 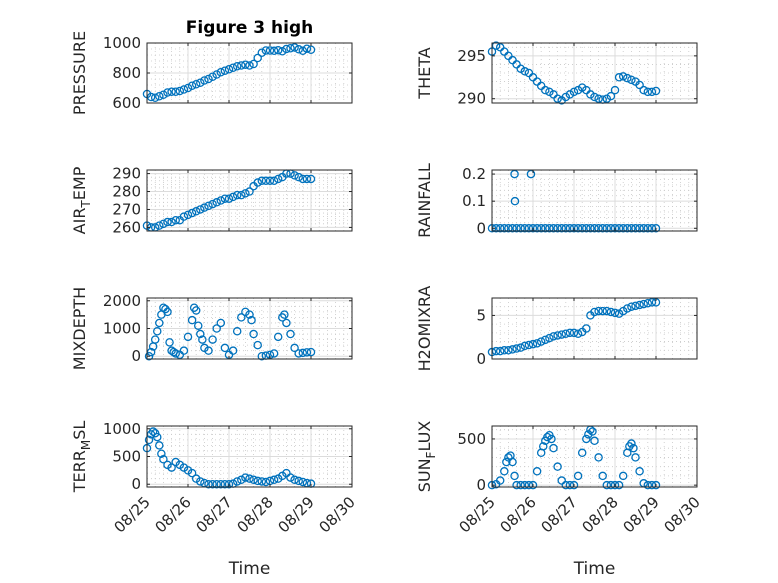 What do you see at coordinates (126, 209) in the screenshot?
I see `chart-2-ytick-label: 270` at bounding box center [126, 209].